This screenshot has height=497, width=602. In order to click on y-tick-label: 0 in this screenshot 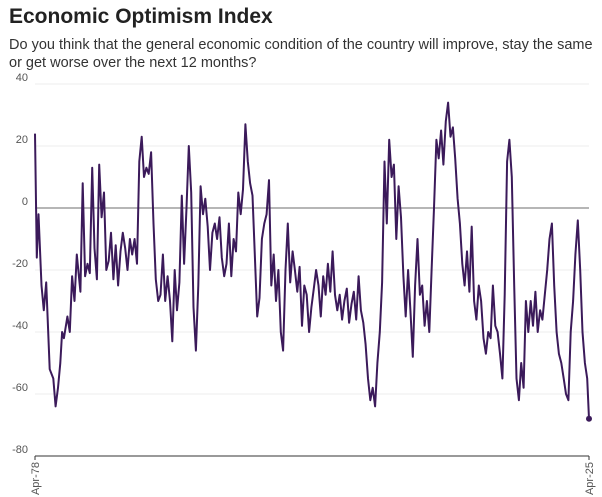, I will do `click(25, 202)`.